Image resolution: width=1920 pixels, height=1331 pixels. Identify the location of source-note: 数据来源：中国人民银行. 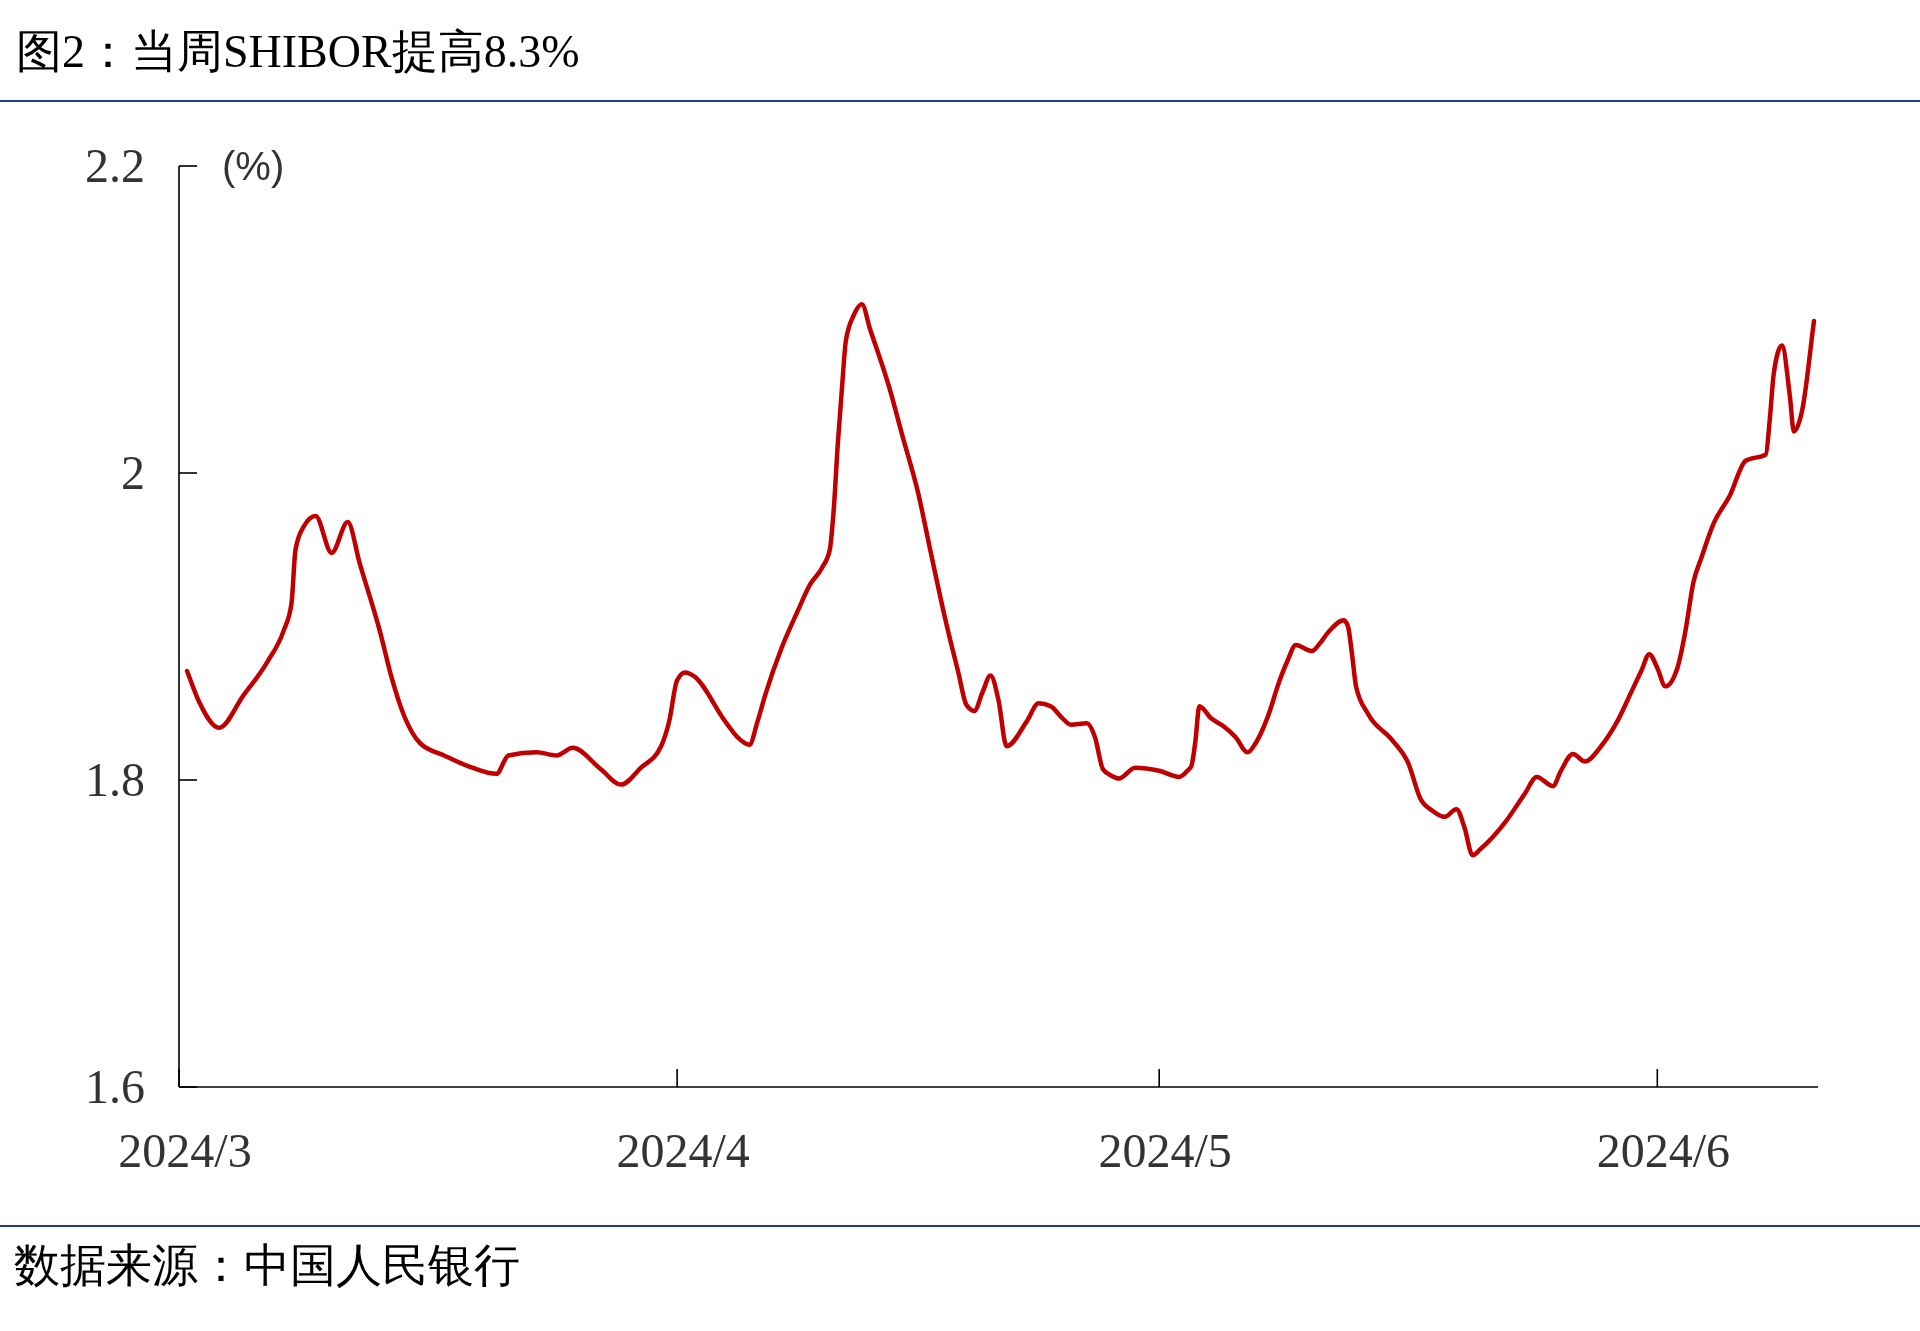
(267, 1266).